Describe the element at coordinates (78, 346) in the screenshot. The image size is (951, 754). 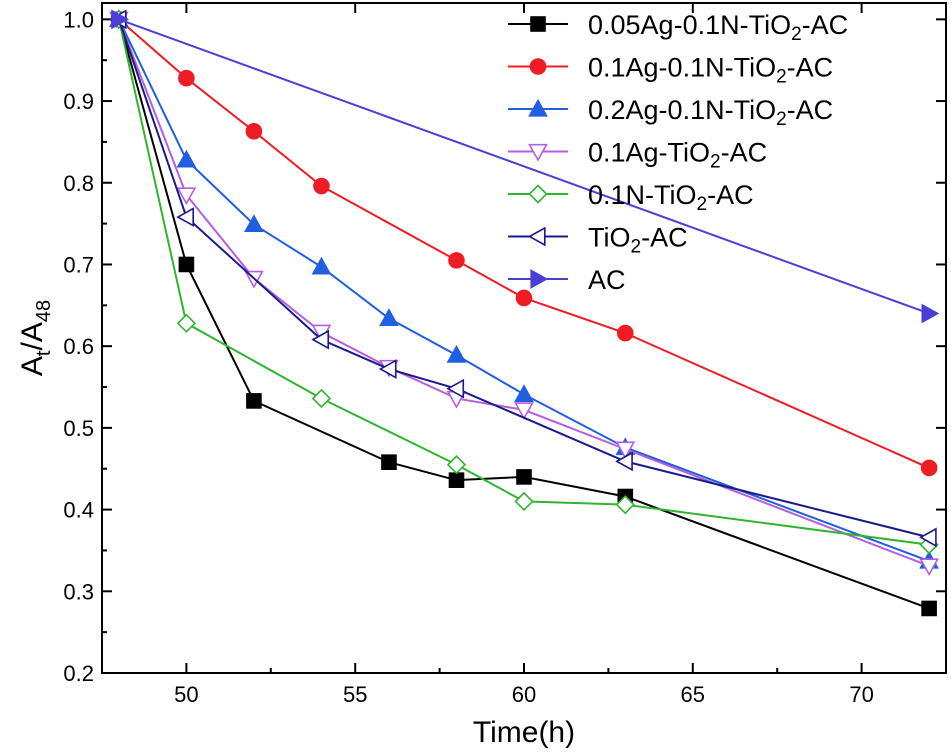
I see `y-tick-label: 0.6` at that location.